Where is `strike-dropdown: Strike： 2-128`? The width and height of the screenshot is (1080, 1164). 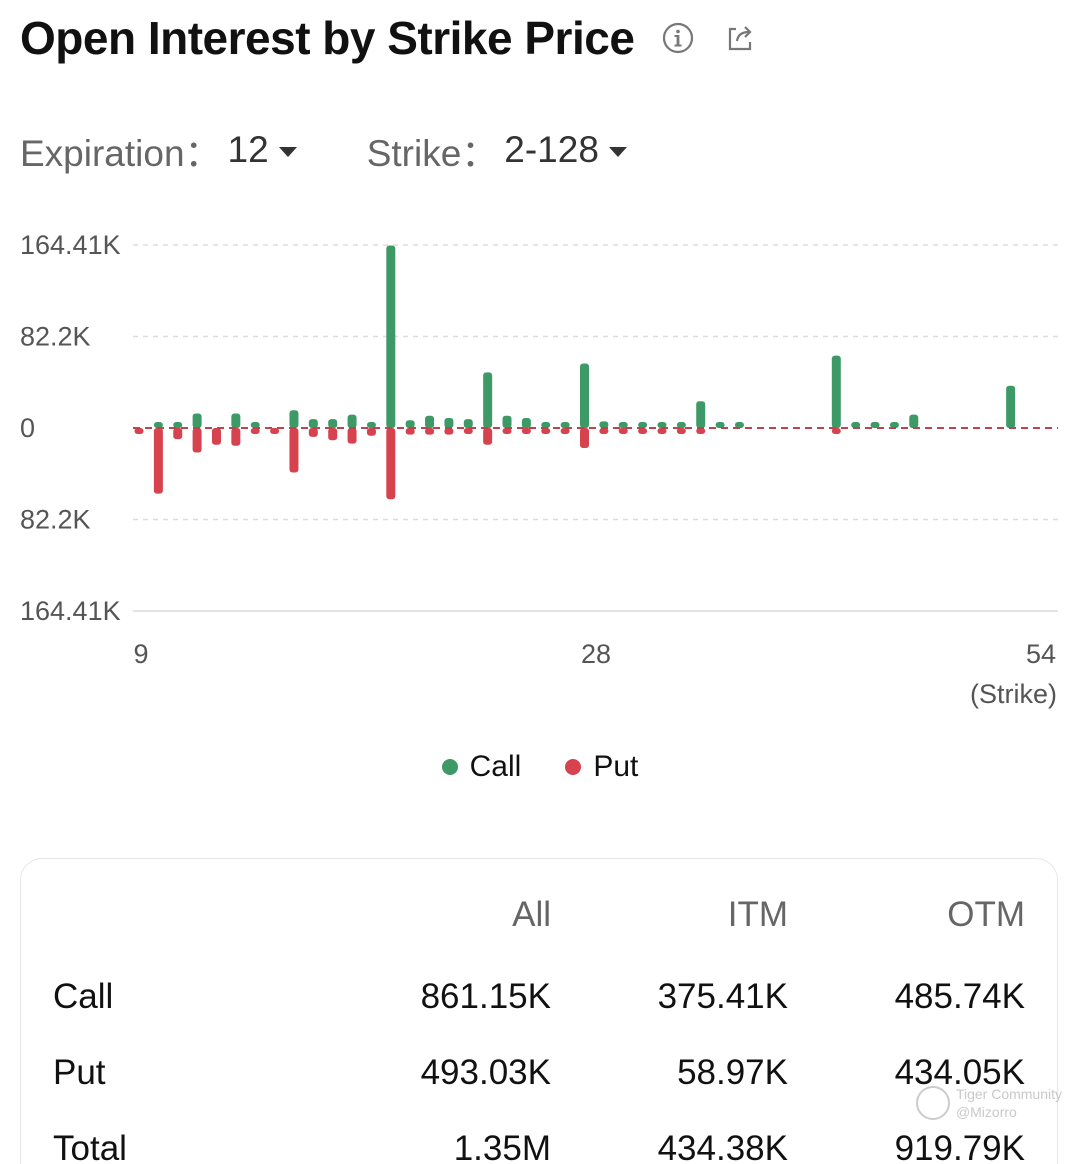 strike-dropdown: Strike： 2-128 is located at coordinates (497, 150).